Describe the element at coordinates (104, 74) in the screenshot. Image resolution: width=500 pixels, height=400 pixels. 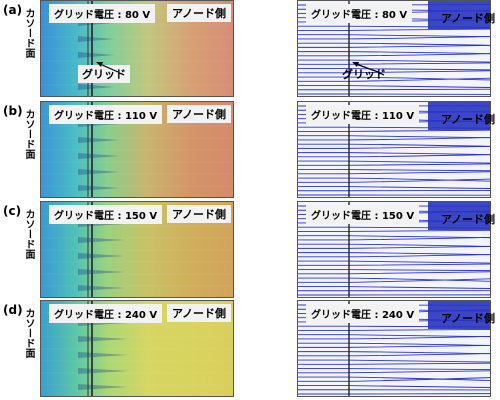
I see `grid-callout: グリッド` at that location.